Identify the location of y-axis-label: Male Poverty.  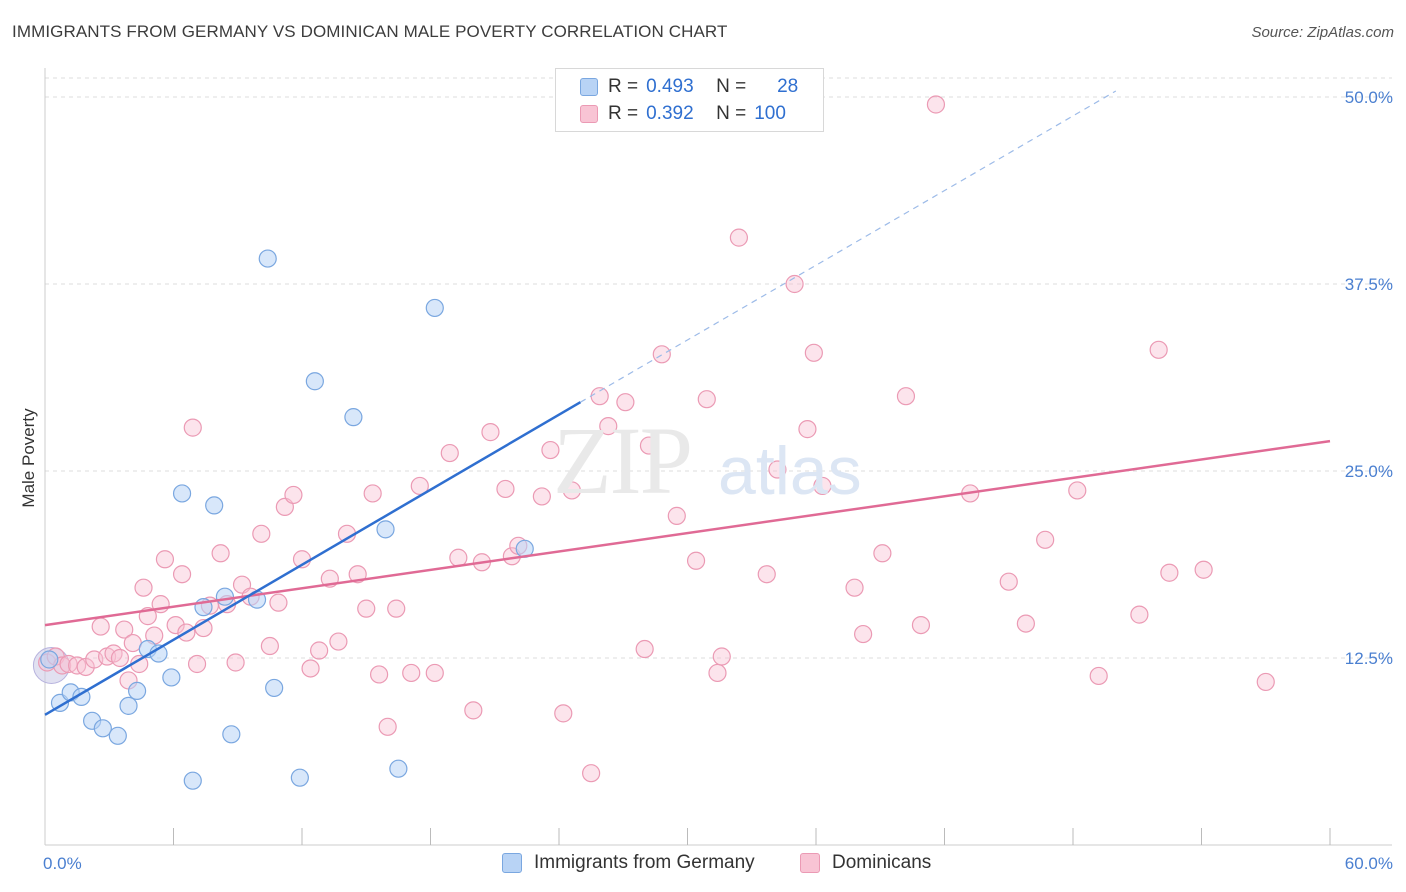
(28, 458).